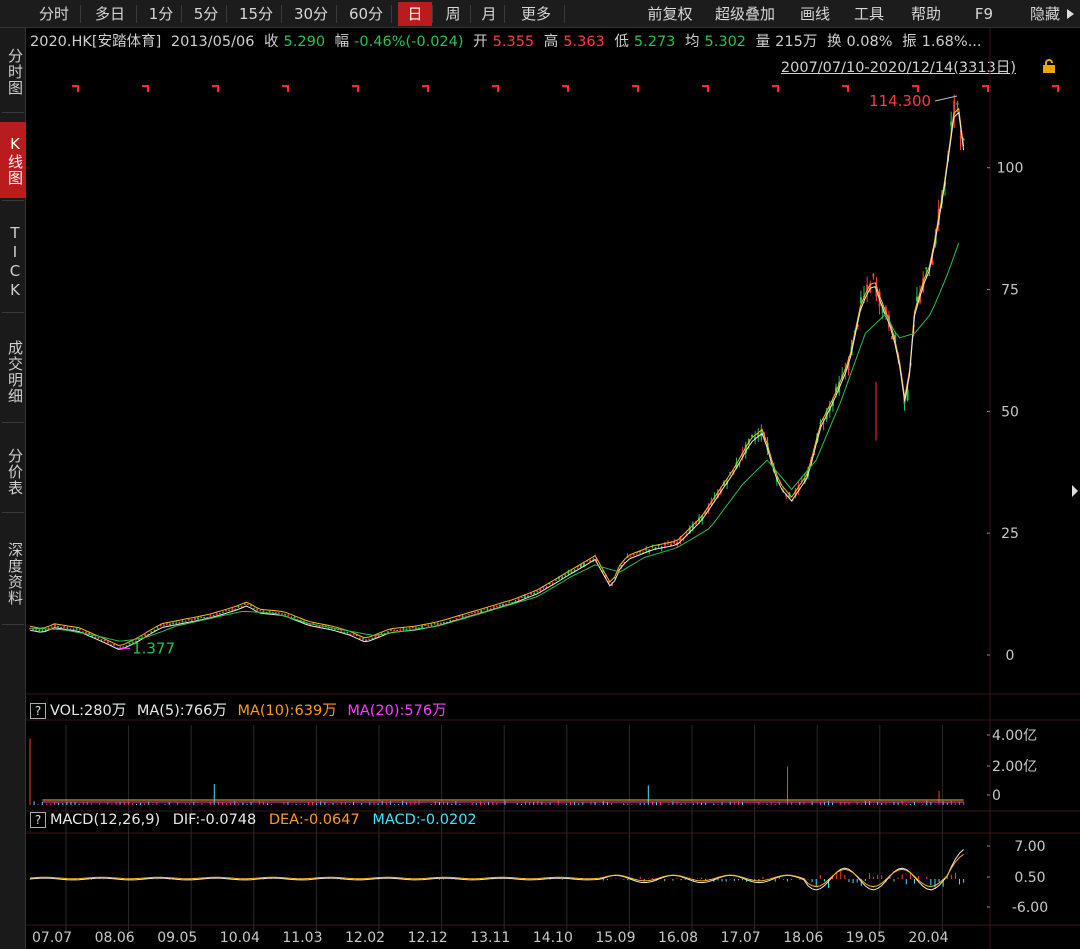 The height and width of the screenshot is (949, 1080). I want to click on period-tab-4: 5分, so click(206, 14).